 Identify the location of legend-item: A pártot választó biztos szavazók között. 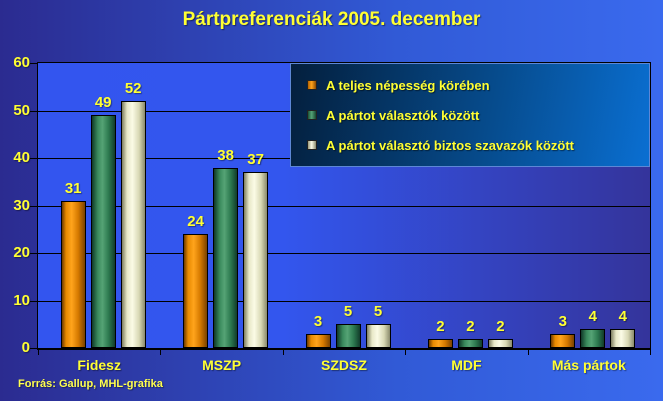
(478, 145).